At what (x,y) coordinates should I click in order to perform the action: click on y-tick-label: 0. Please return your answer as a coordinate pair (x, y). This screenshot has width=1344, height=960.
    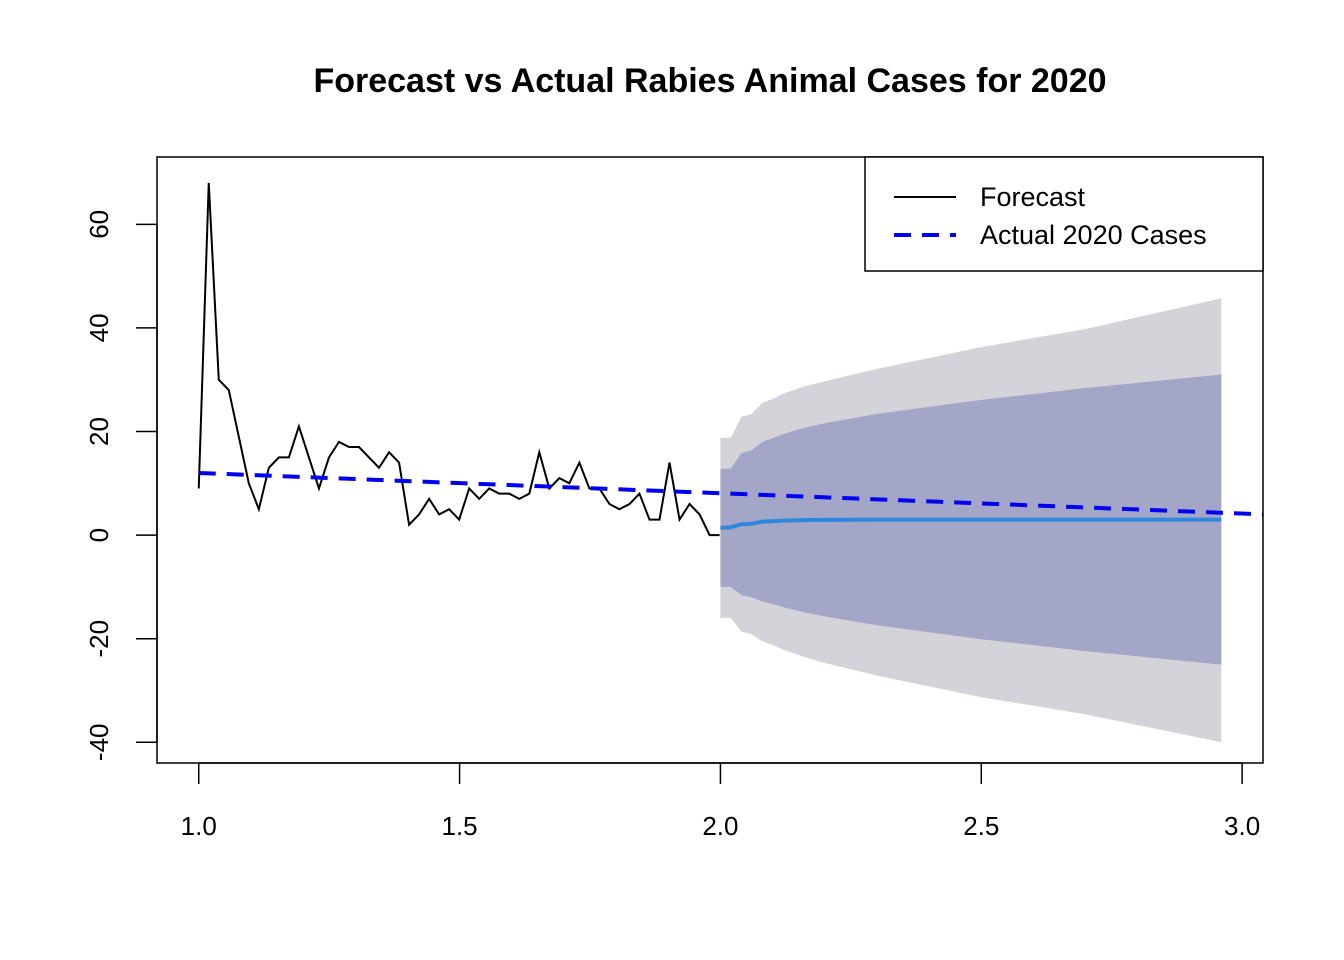
    Looking at the image, I should click on (99, 535).